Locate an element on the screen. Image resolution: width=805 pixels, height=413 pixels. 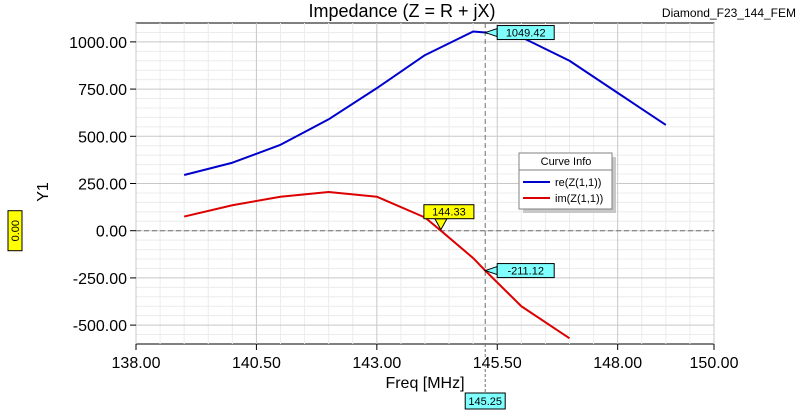
x-tick-label: 150.00 is located at coordinates (714, 363).